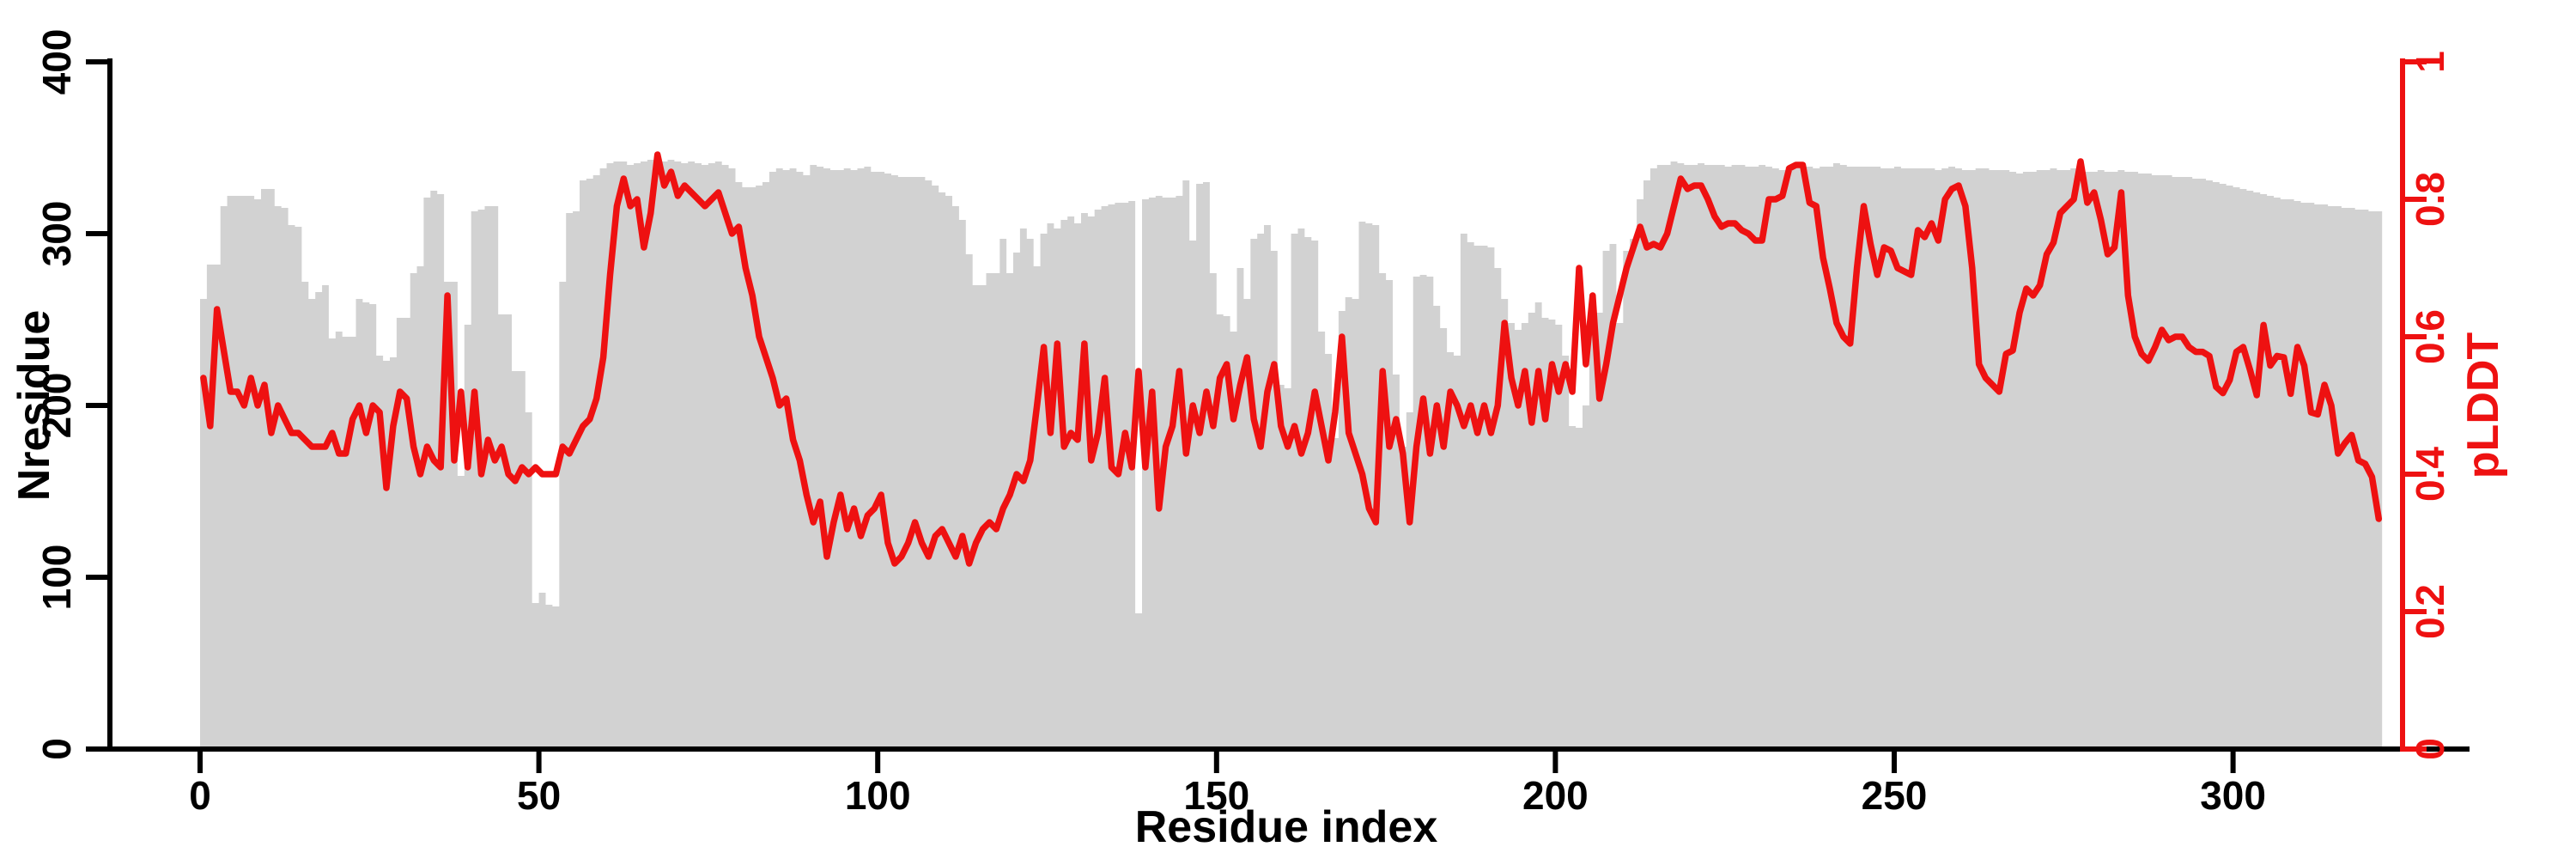  Describe the element at coordinates (1895, 796) in the screenshot. I see `x-tick-label: 250` at that location.